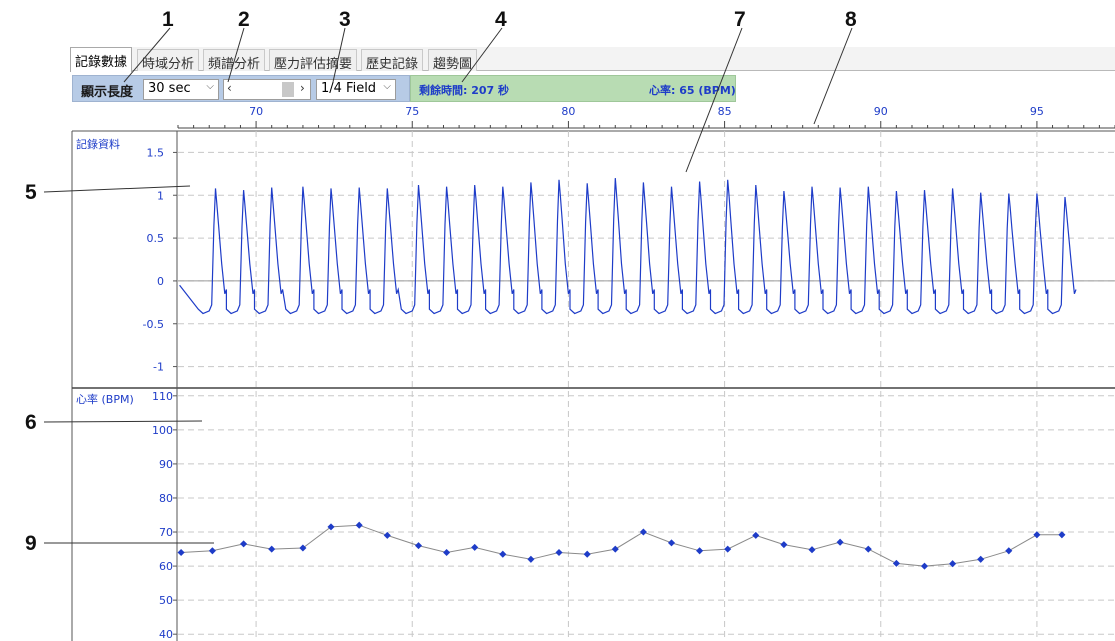 The image size is (1115, 641). What do you see at coordinates (288, 89) in the screenshot?
I see `scrollbar-thumb` at bounding box center [288, 89].